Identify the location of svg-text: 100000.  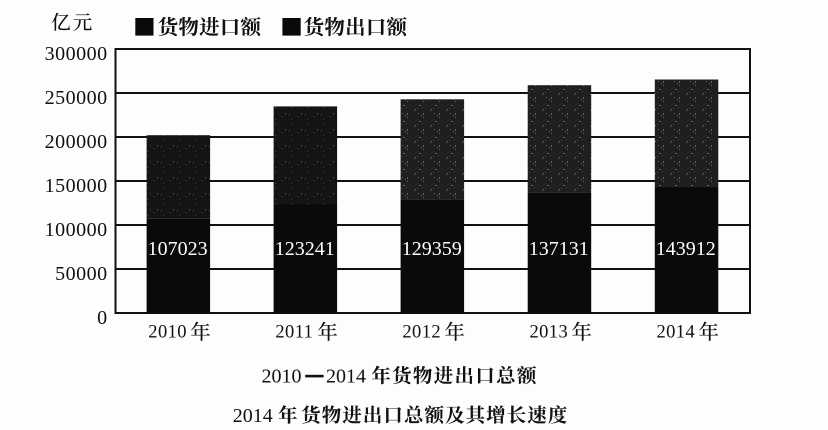
(76, 230).